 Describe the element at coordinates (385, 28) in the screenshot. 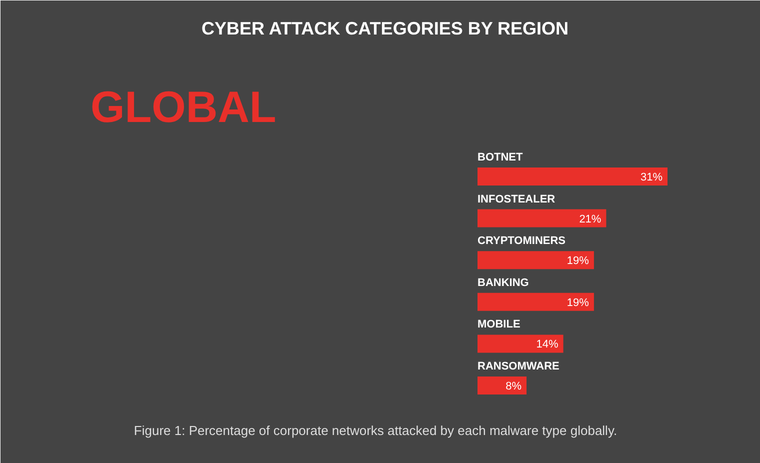

I see `chart-title: CYBER ATTACK CATEGORIES BY REGION` at that location.